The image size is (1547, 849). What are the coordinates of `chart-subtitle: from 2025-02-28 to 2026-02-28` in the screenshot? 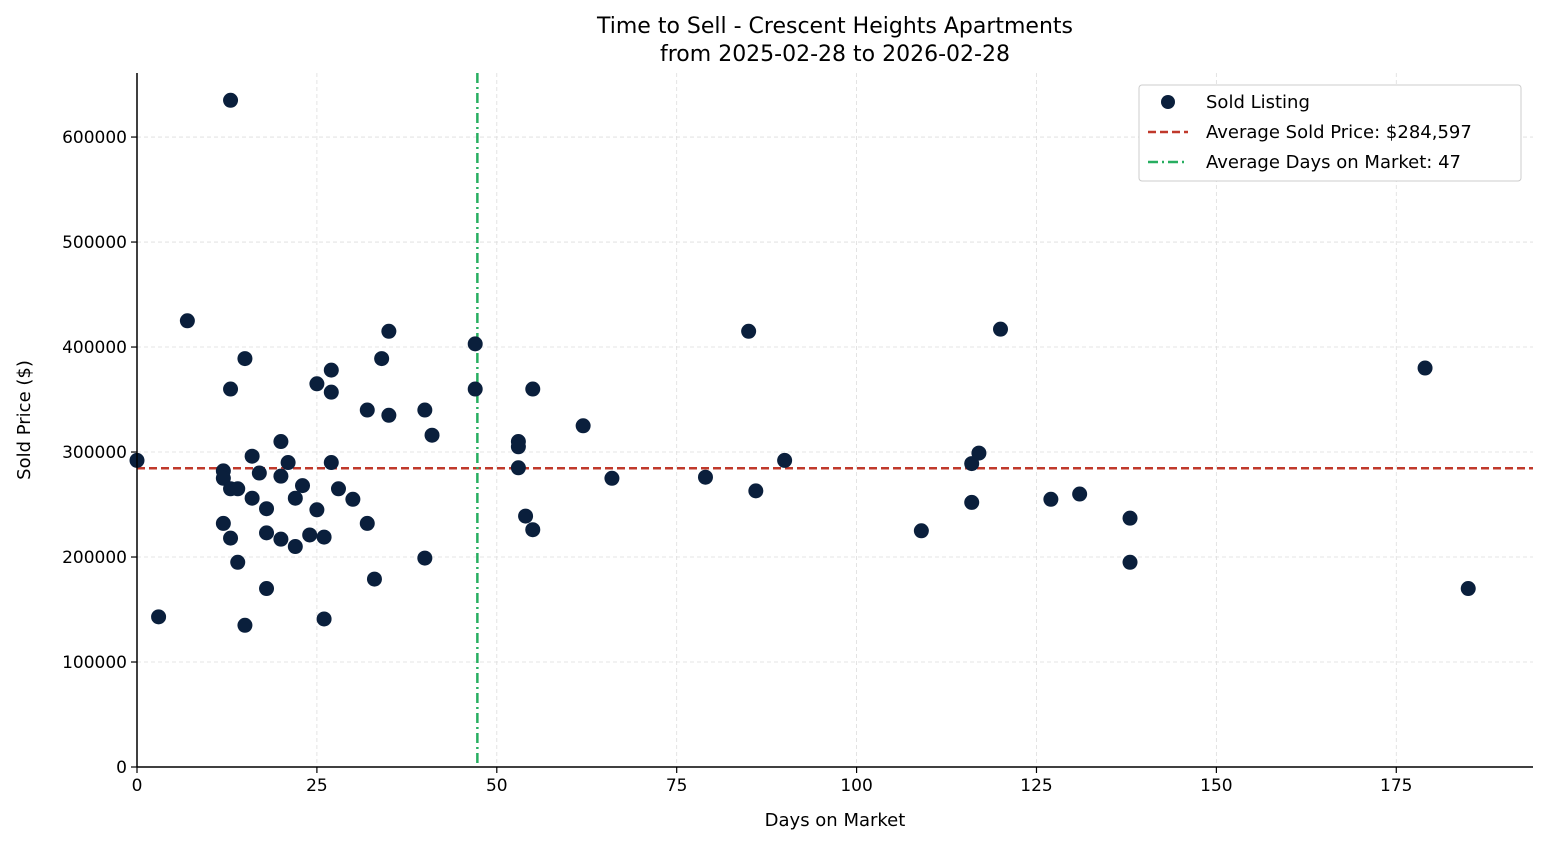 It's located at (835, 54).